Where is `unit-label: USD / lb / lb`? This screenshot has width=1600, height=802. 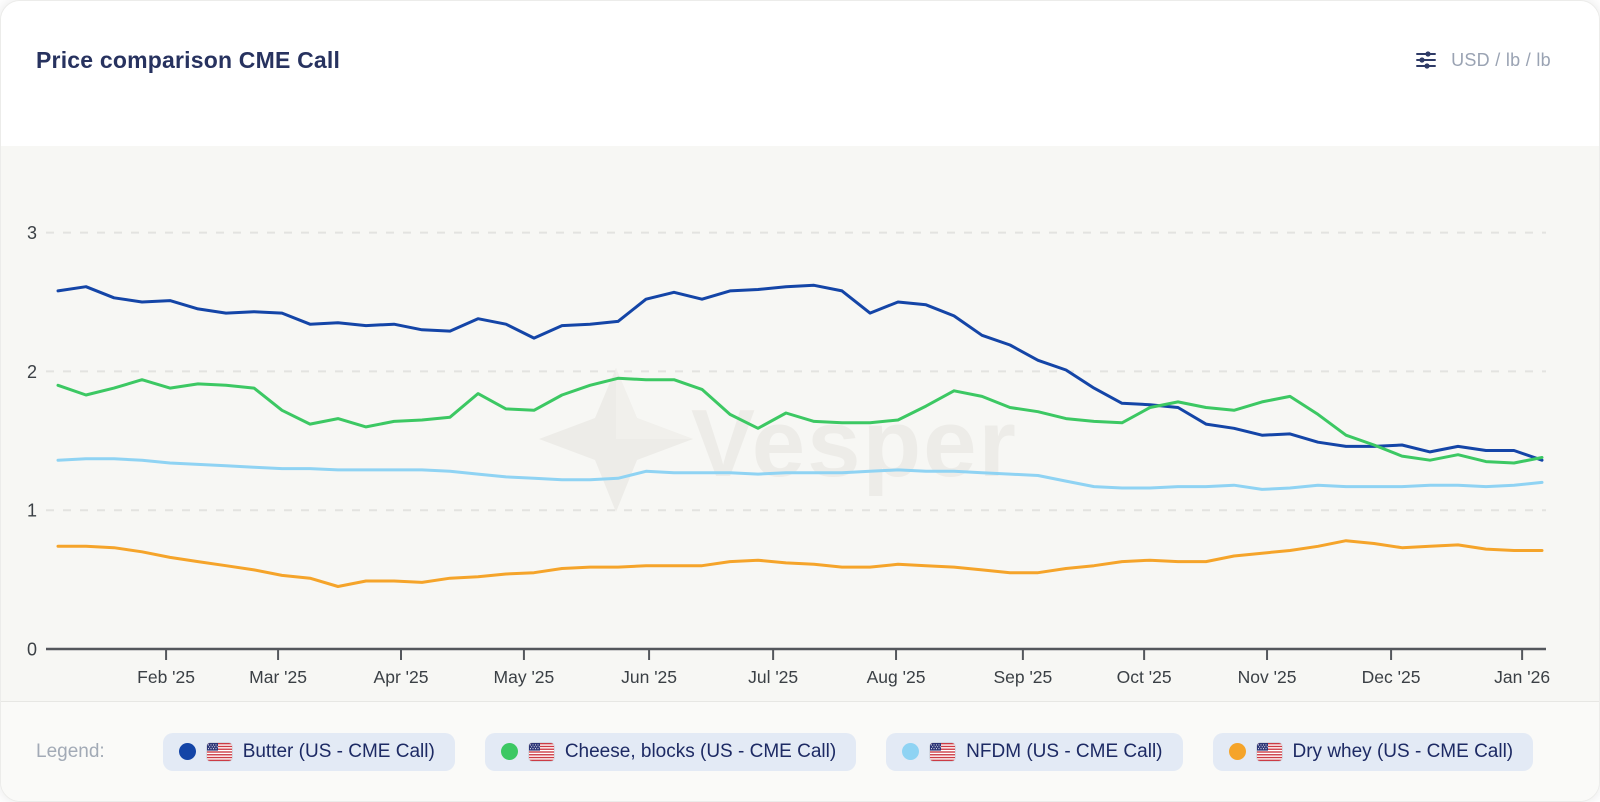
unit-label: USD / lb / lb is located at coordinates (1501, 59).